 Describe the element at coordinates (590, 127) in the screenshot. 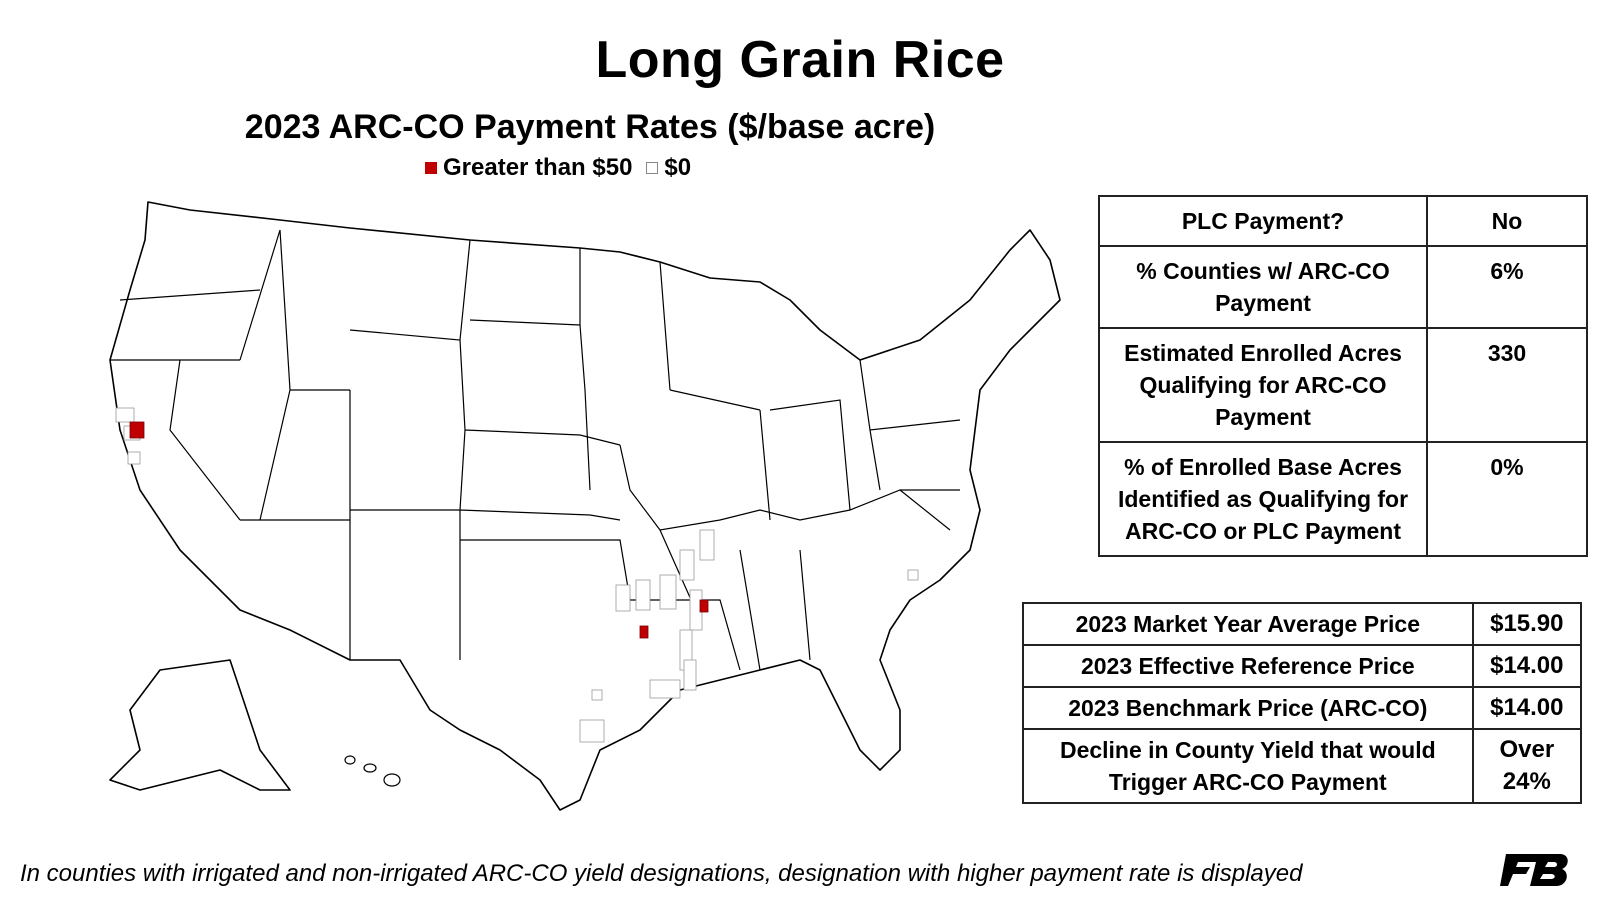

I see `map-subtitle: 2023 ARC-CO Payment Rates ($/base acre)` at that location.